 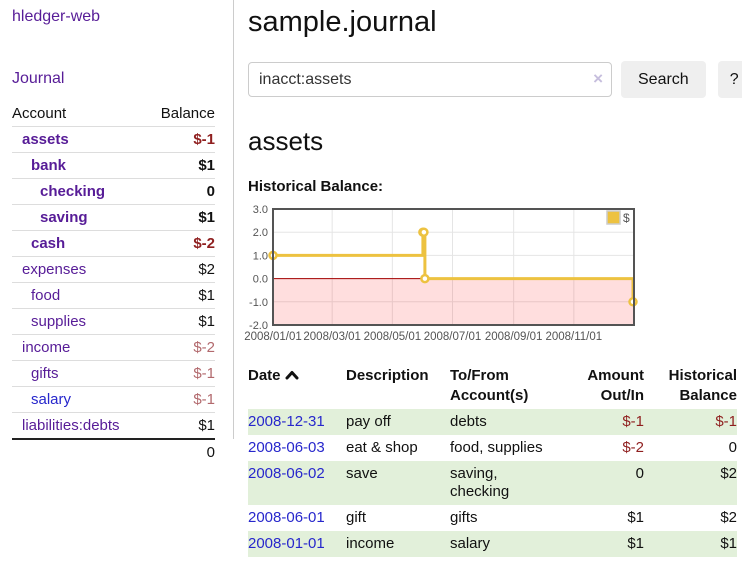 I want to click on account-link: bank, so click(x=49, y=165).